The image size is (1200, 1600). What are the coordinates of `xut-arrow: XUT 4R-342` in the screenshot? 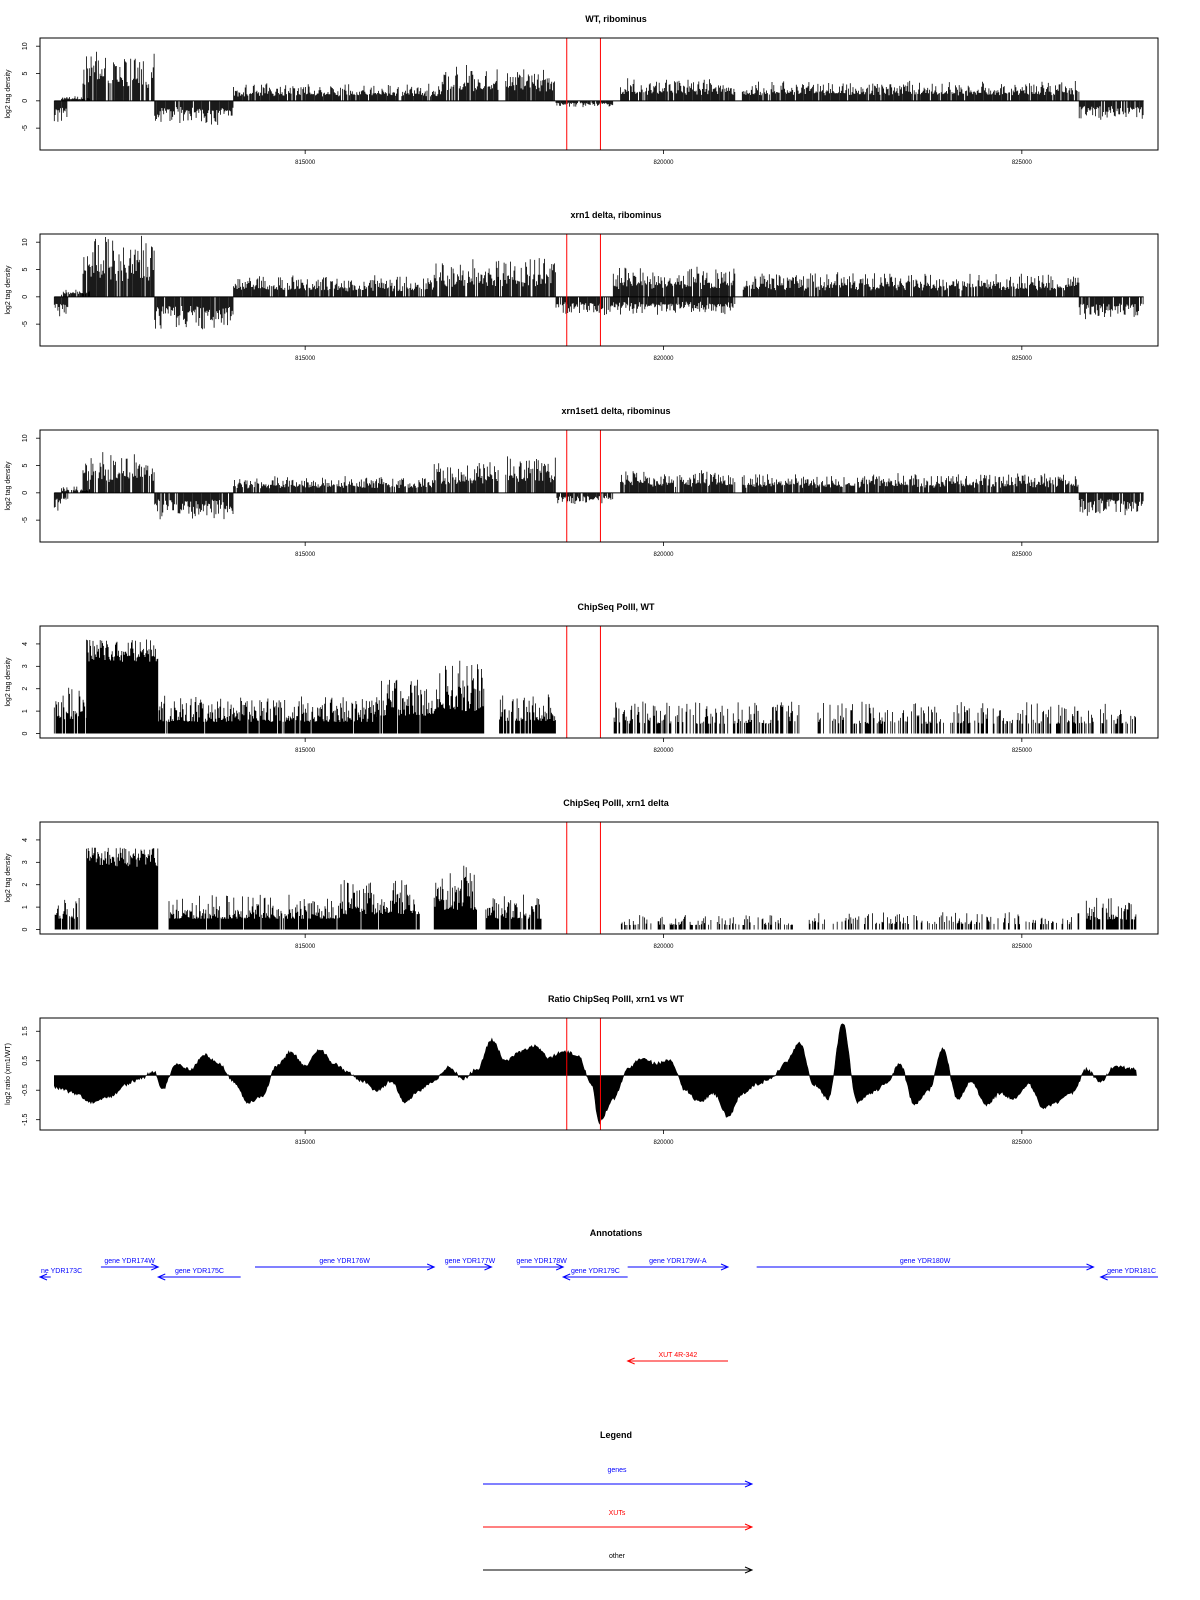 It's located at (677, 1358).